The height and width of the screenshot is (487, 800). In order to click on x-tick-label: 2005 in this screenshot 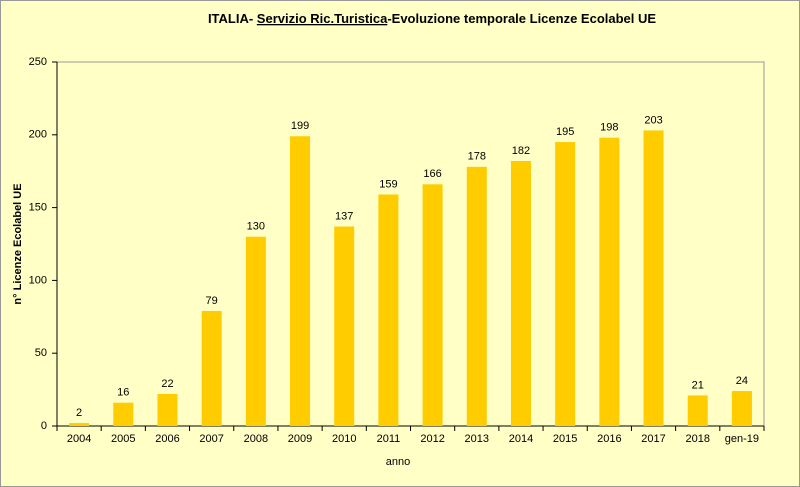, I will do `click(123, 439)`.